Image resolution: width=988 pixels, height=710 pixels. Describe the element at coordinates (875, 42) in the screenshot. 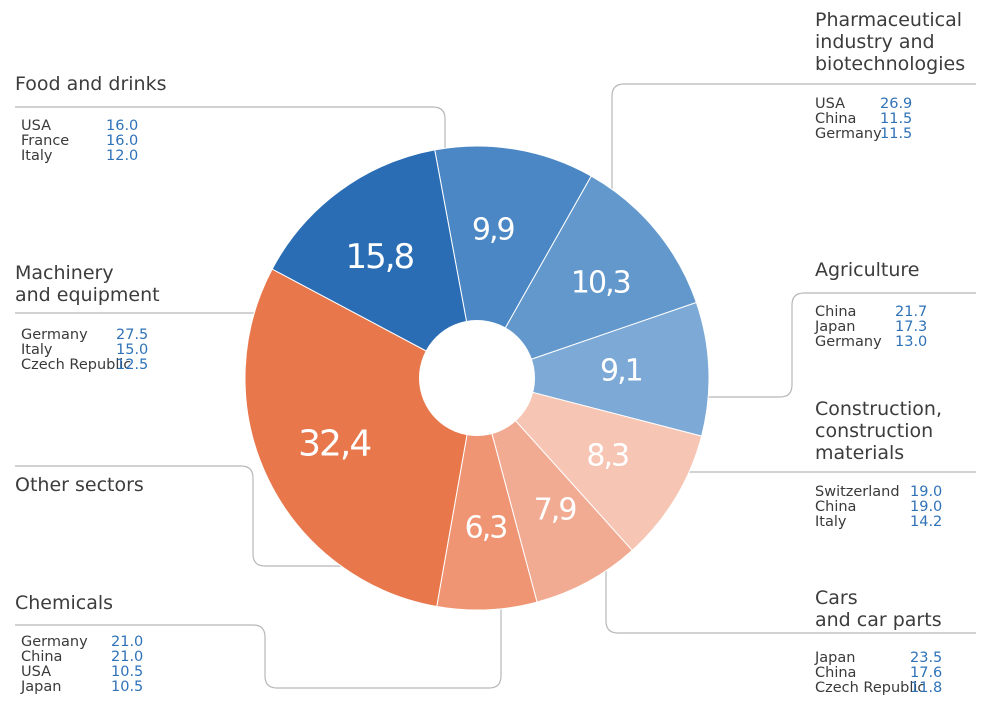

I see `category-title-line: industry and` at that location.